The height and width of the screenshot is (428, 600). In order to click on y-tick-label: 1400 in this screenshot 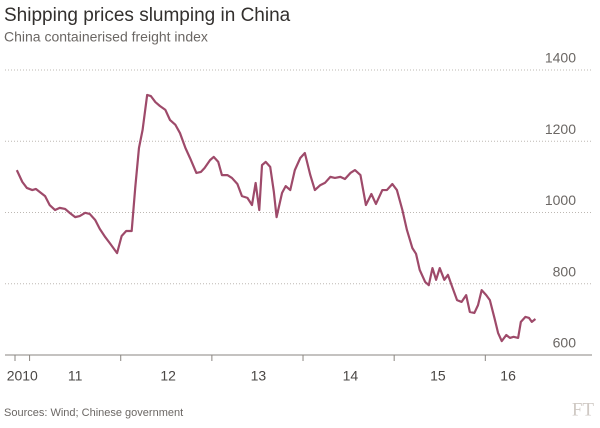, I will do `click(560, 58)`.